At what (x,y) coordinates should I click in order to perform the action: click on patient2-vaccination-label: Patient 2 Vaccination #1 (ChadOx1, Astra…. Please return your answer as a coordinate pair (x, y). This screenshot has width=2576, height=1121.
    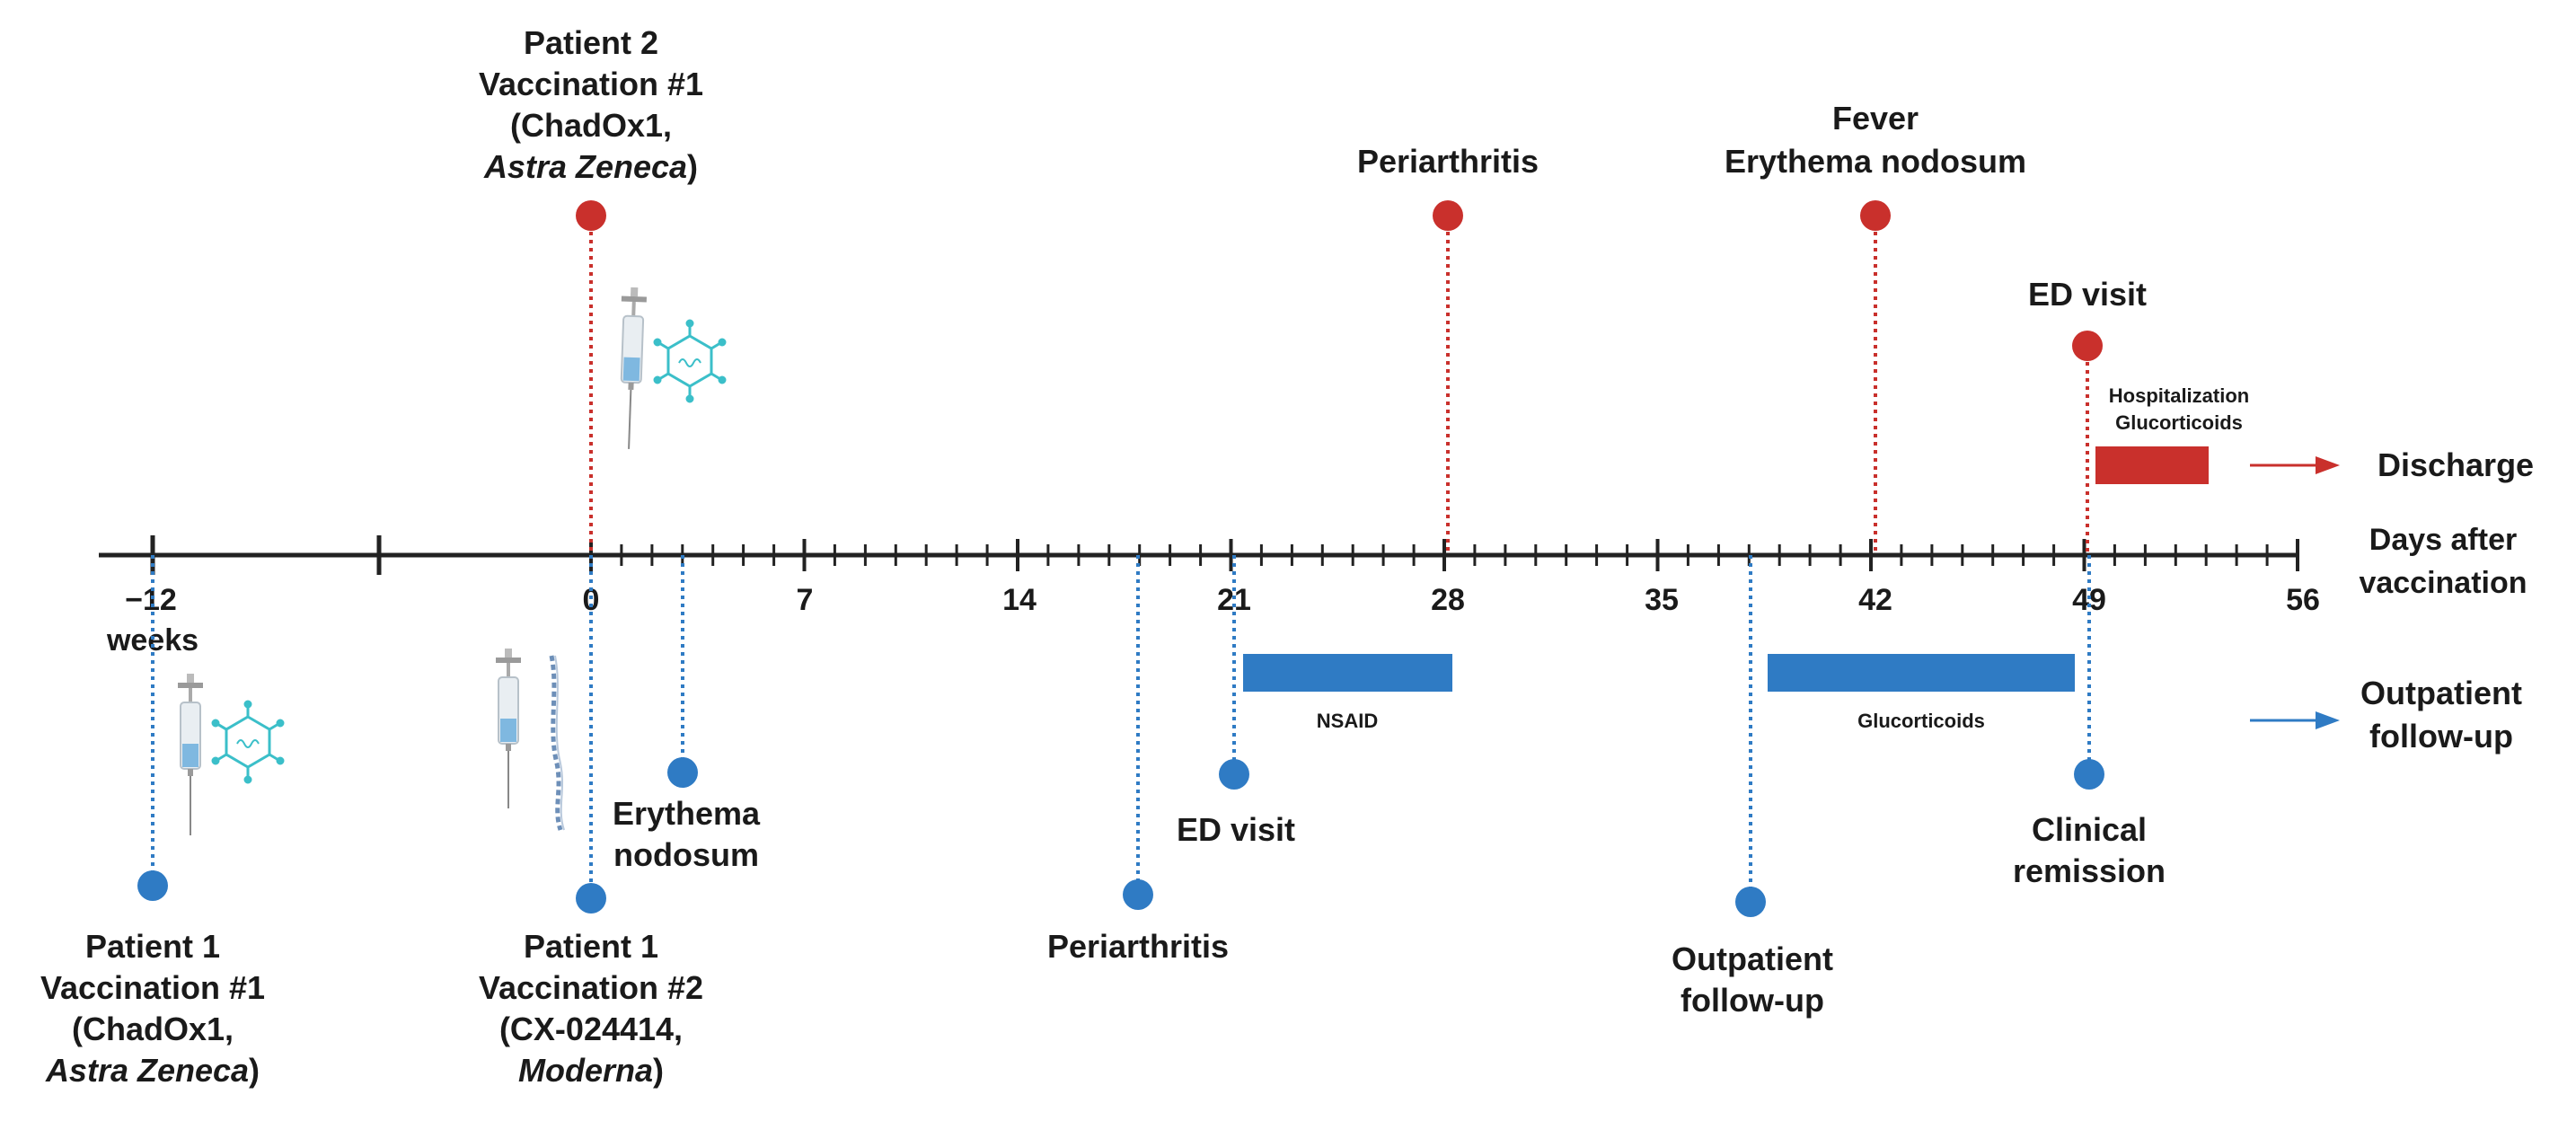
    Looking at the image, I should click on (591, 104).